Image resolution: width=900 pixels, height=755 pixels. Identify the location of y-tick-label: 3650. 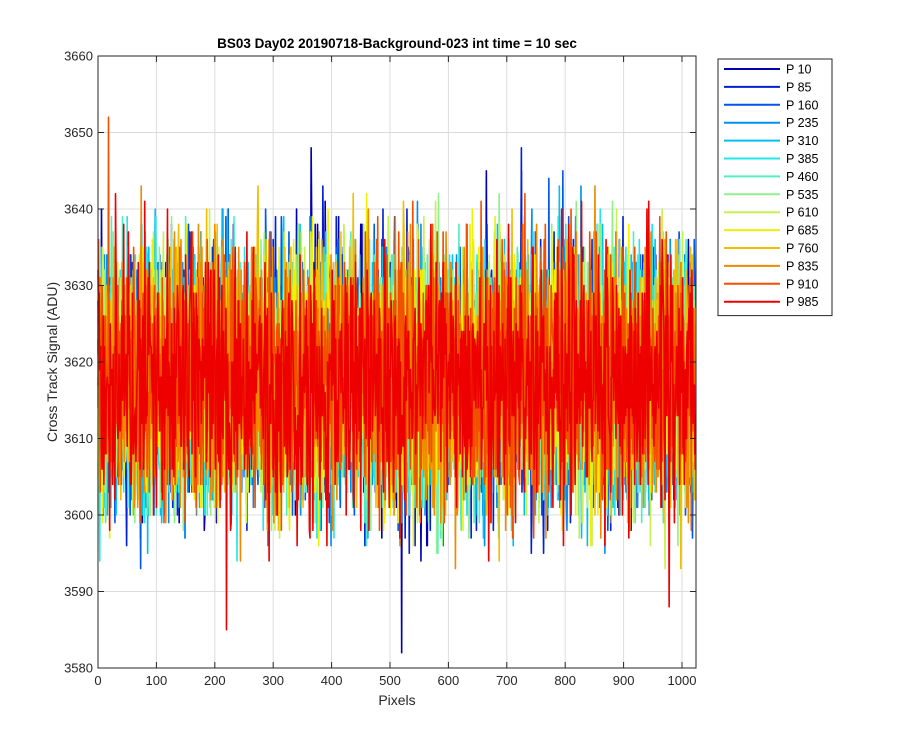
(78, 132).